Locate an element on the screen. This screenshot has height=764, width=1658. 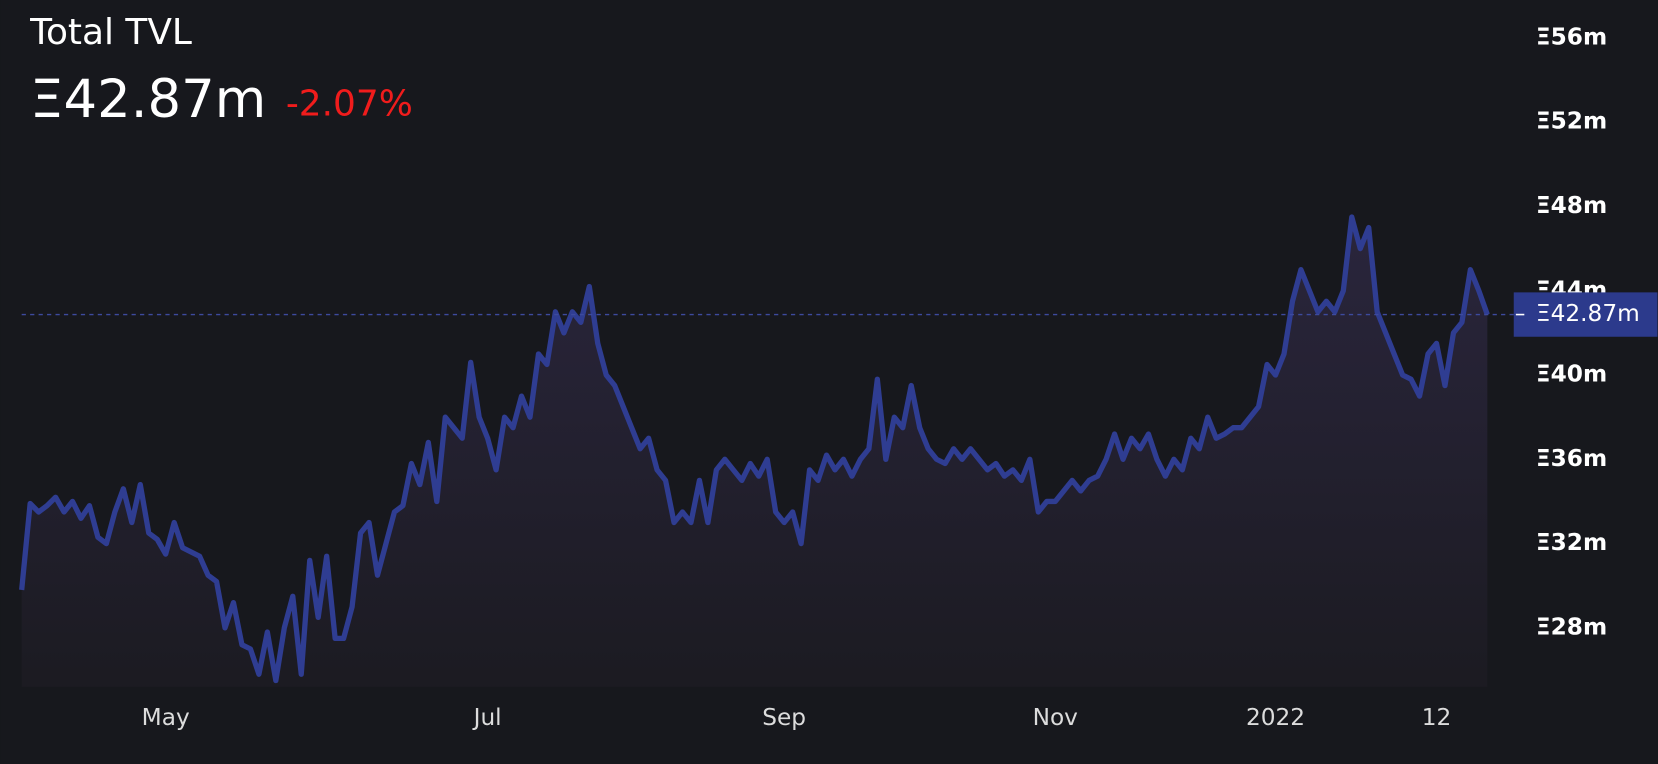
last-value-tag is located at coordinates (1585, 314).